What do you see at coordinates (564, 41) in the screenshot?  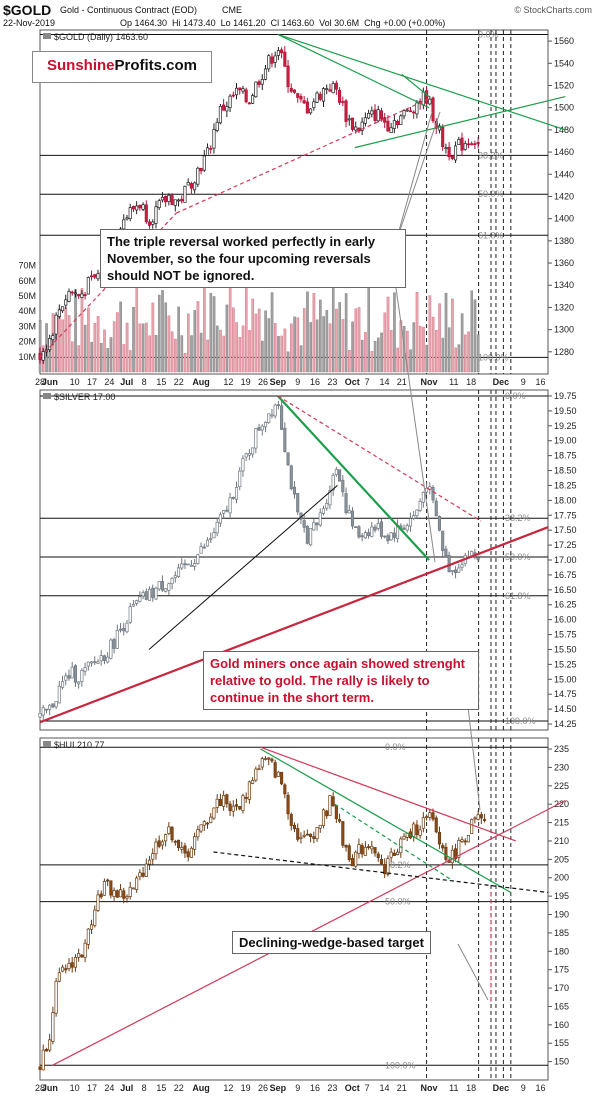 I see `y-tick-label: 1560` at bounding box center [564, 41].